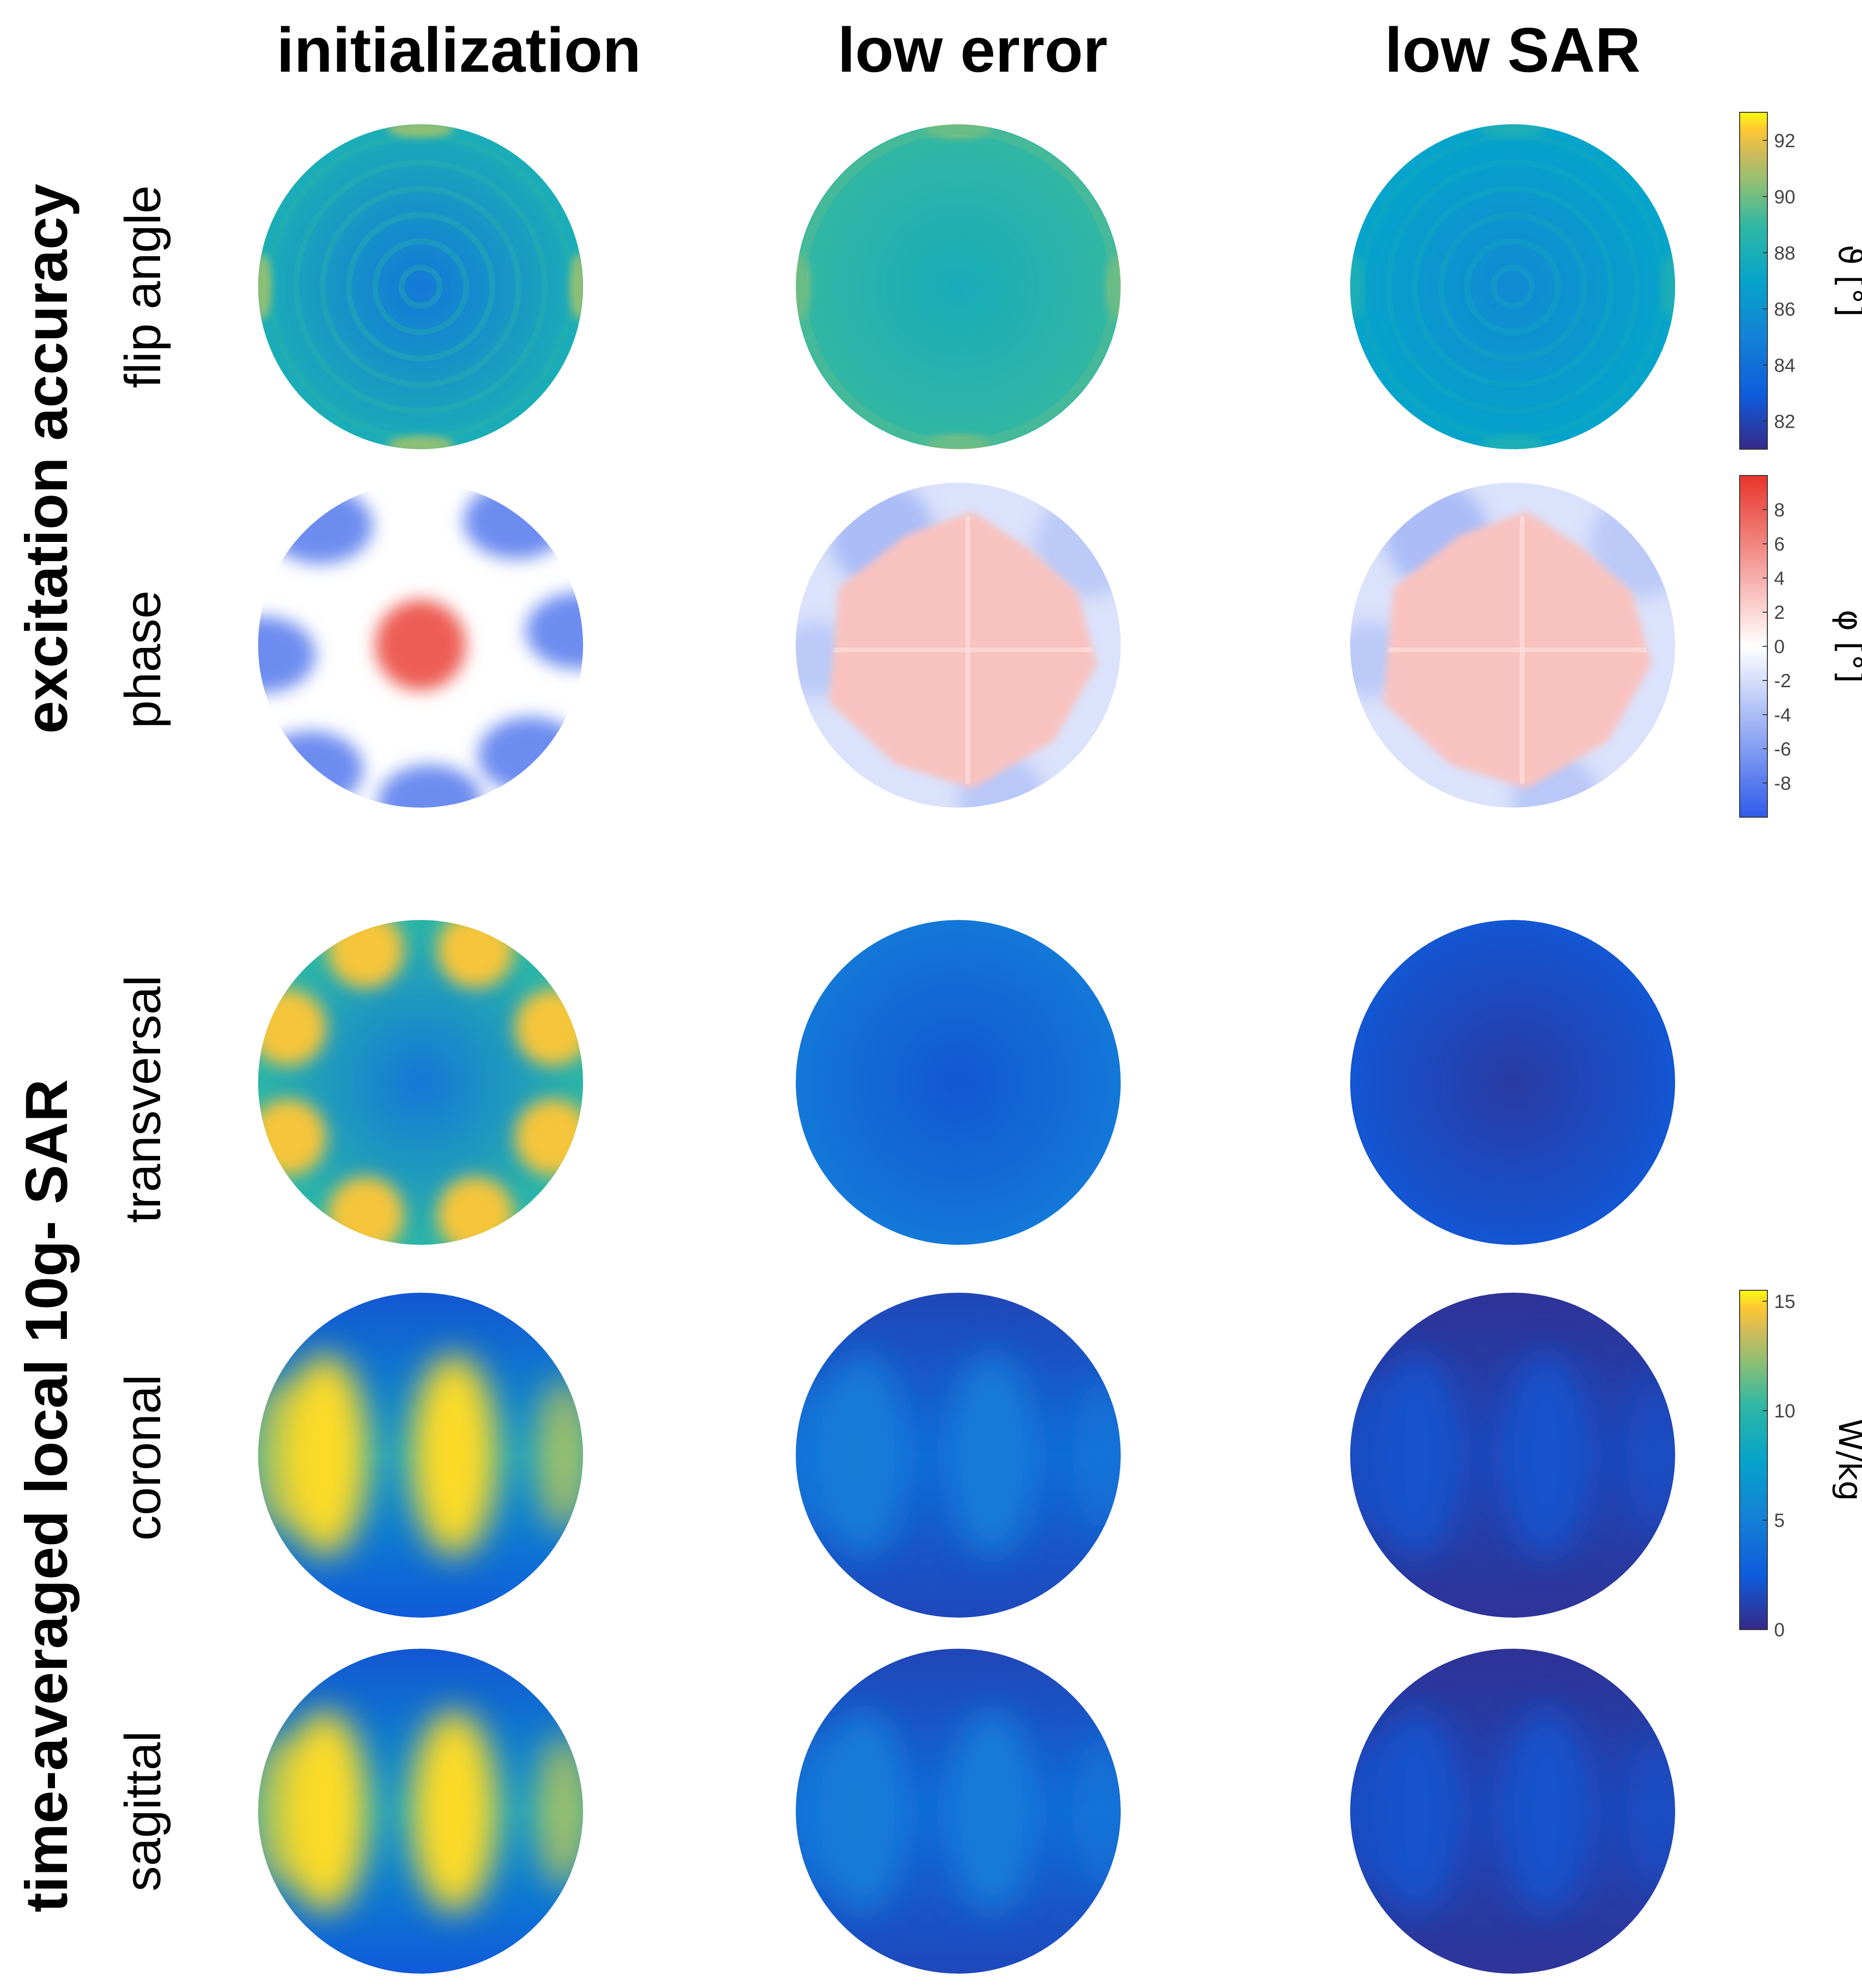 This screenshot has height=1988, width=1862. I want to click on heatmap-panel-coronal-low-error, so click(958, 1455).